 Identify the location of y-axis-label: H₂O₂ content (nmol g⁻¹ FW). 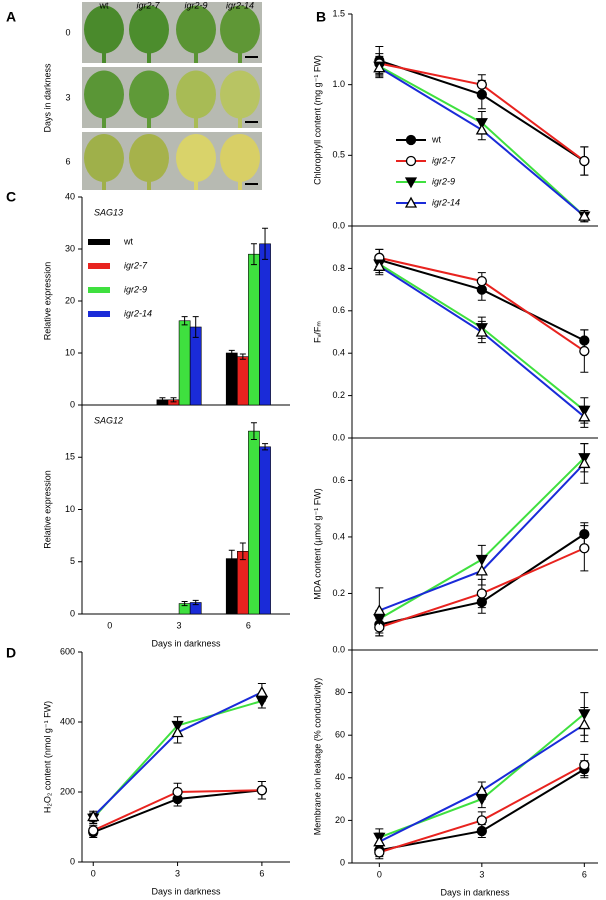
(47, 757).